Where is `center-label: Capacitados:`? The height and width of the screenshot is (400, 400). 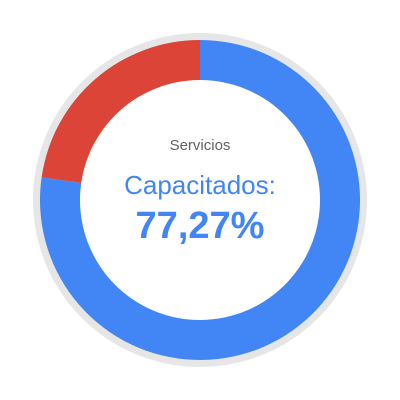
center-label: Capacitados: is located at coordinates (200, 185).